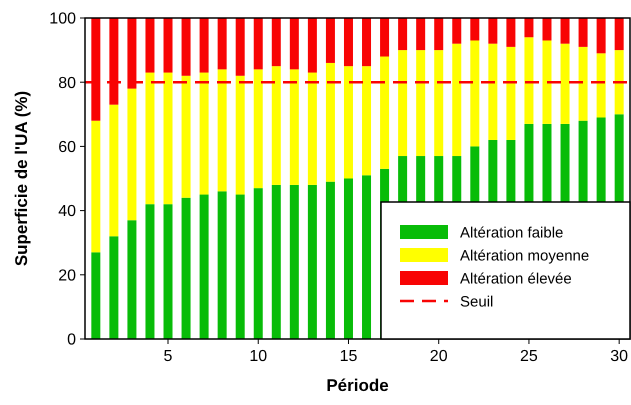 The height and width of the screenshot is (405, 631). I want to click on legend-label: Altération moyenne, so click(525, 255).